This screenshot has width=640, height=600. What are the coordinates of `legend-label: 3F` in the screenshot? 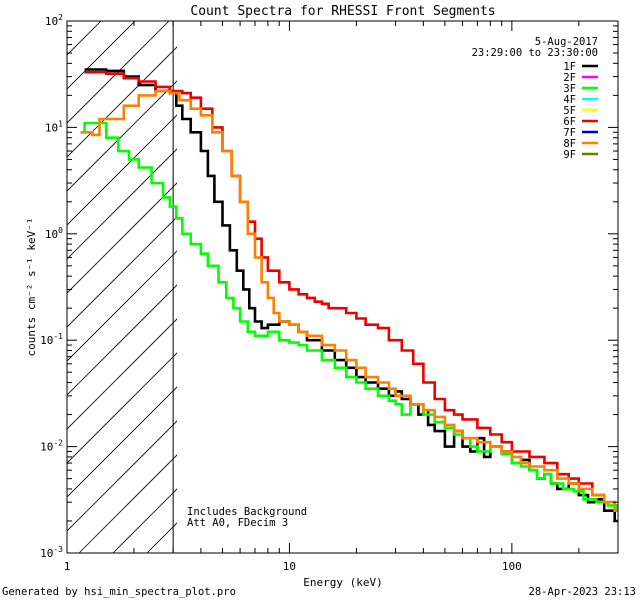 It's located at (569, 89).